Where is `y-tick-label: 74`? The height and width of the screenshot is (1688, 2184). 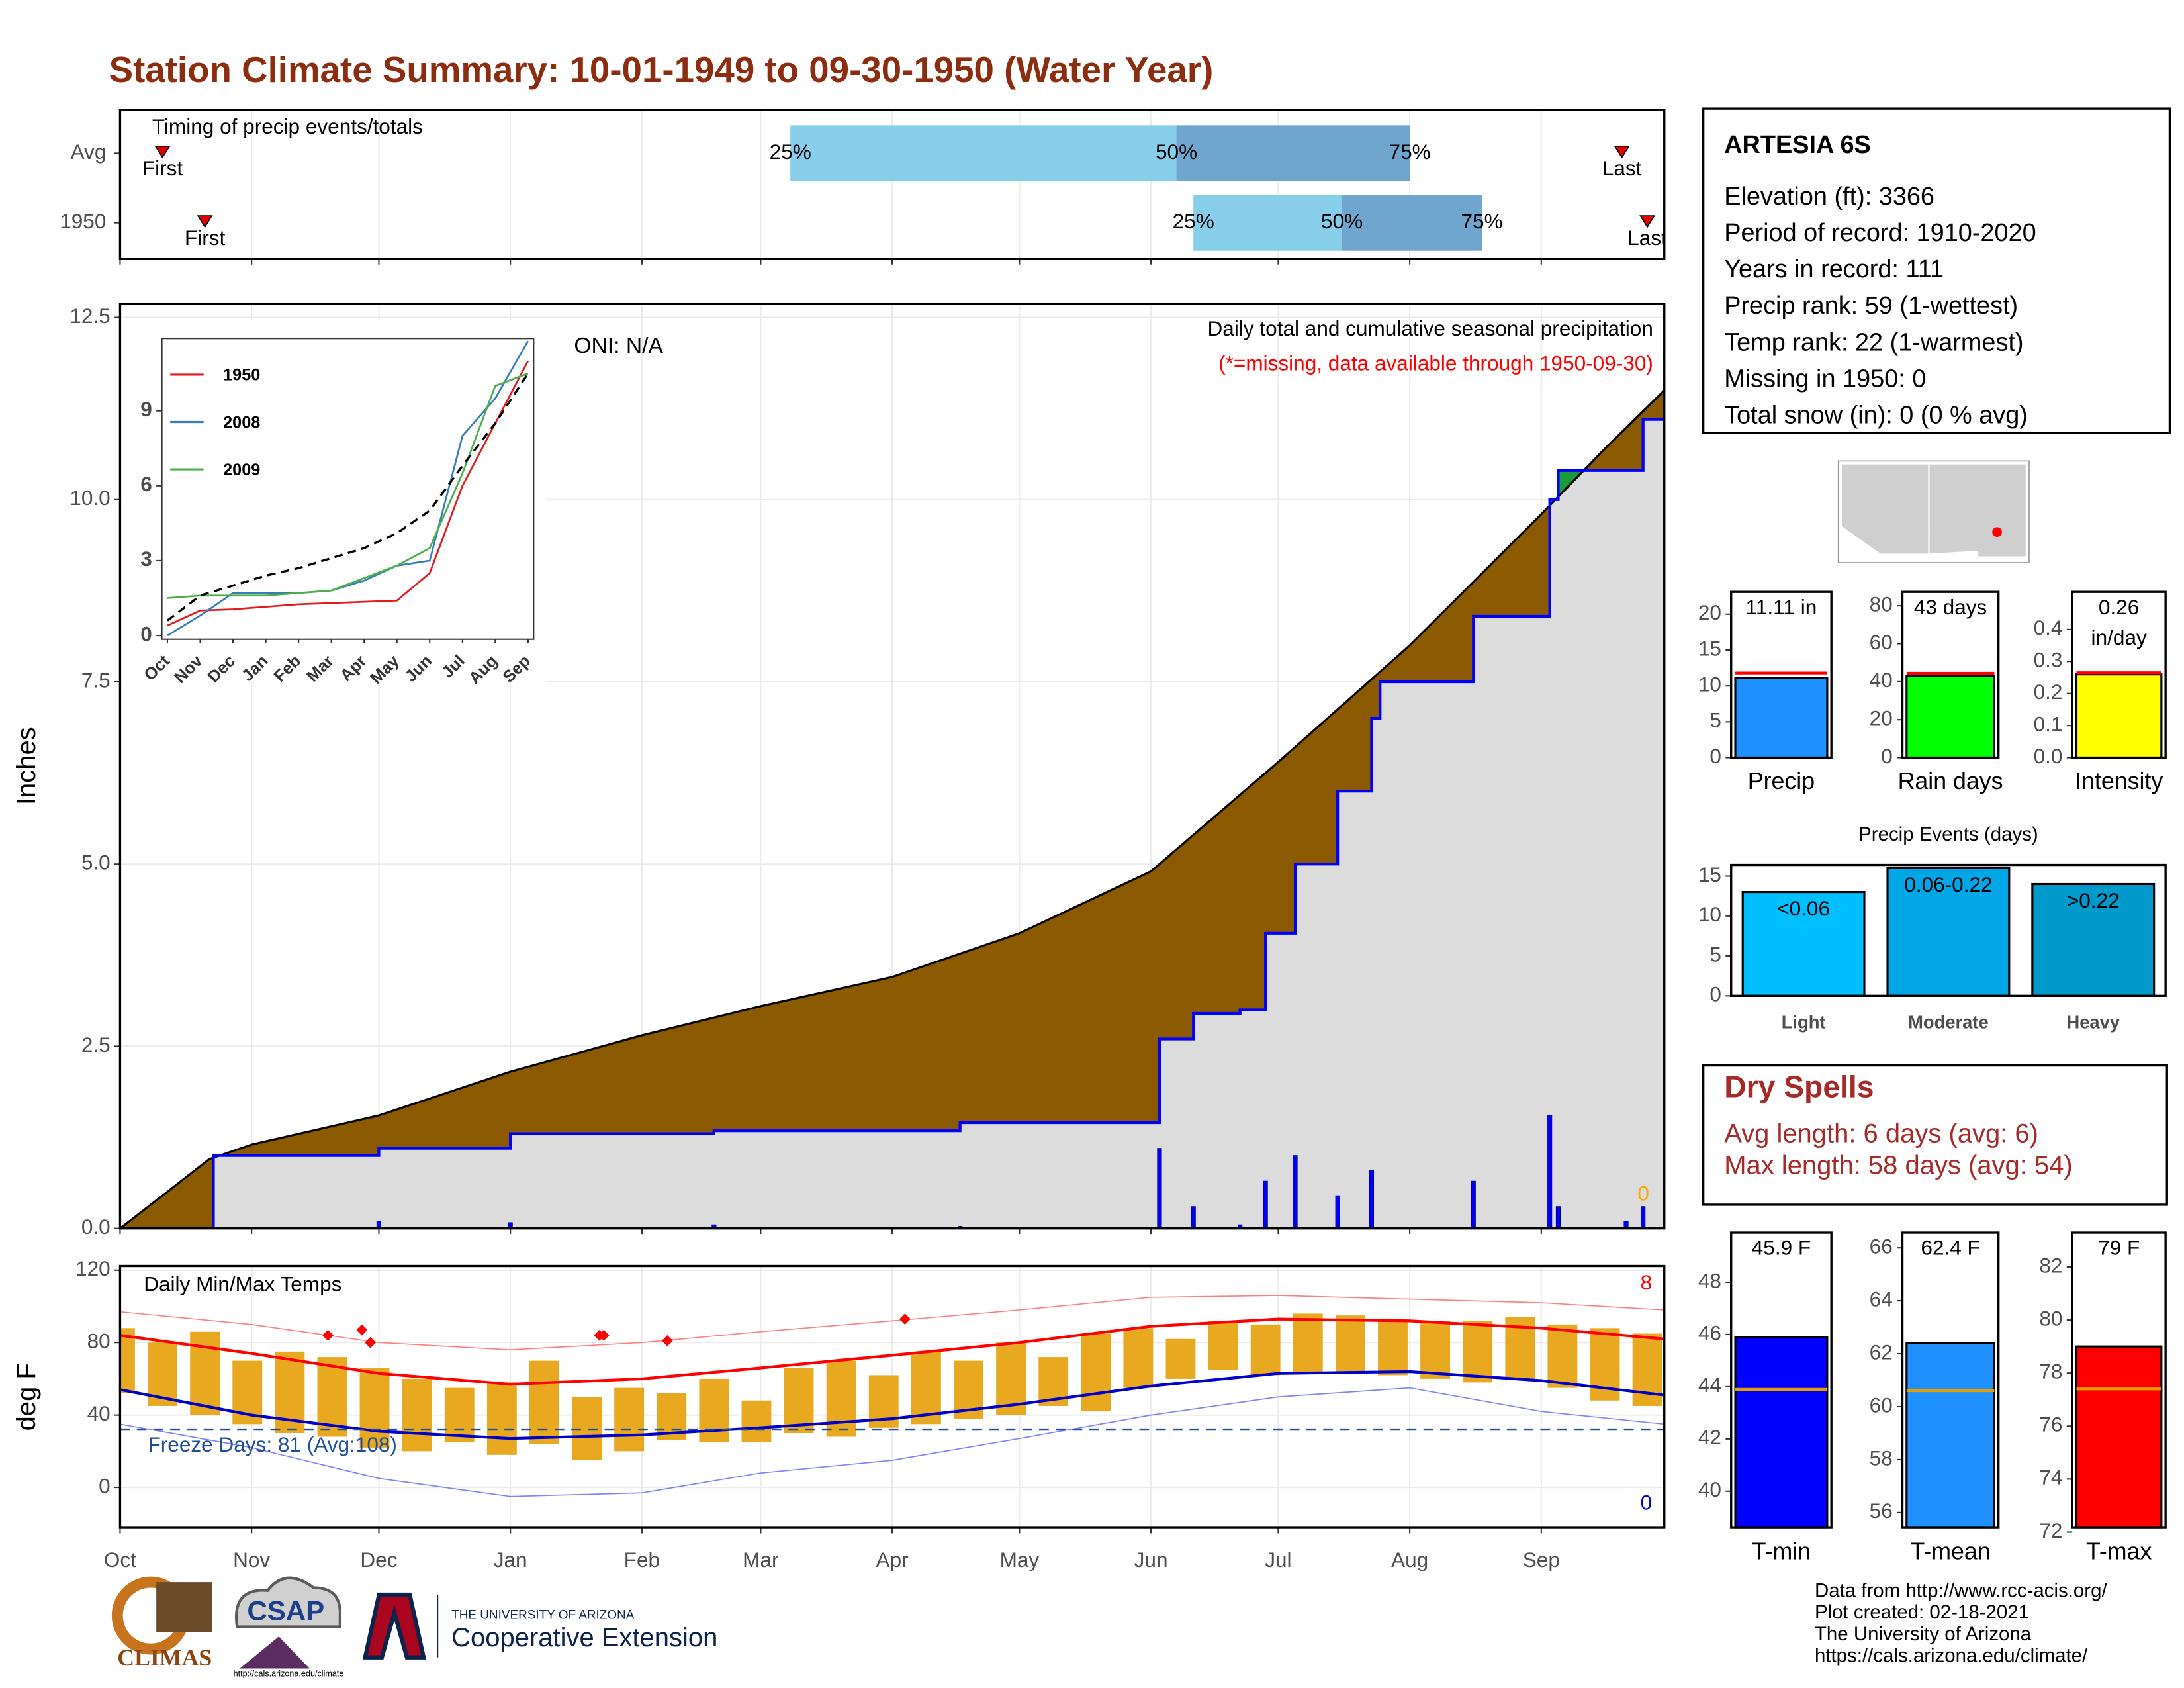
y-tick-label: 74 is located at coordinates (2050, 1477).